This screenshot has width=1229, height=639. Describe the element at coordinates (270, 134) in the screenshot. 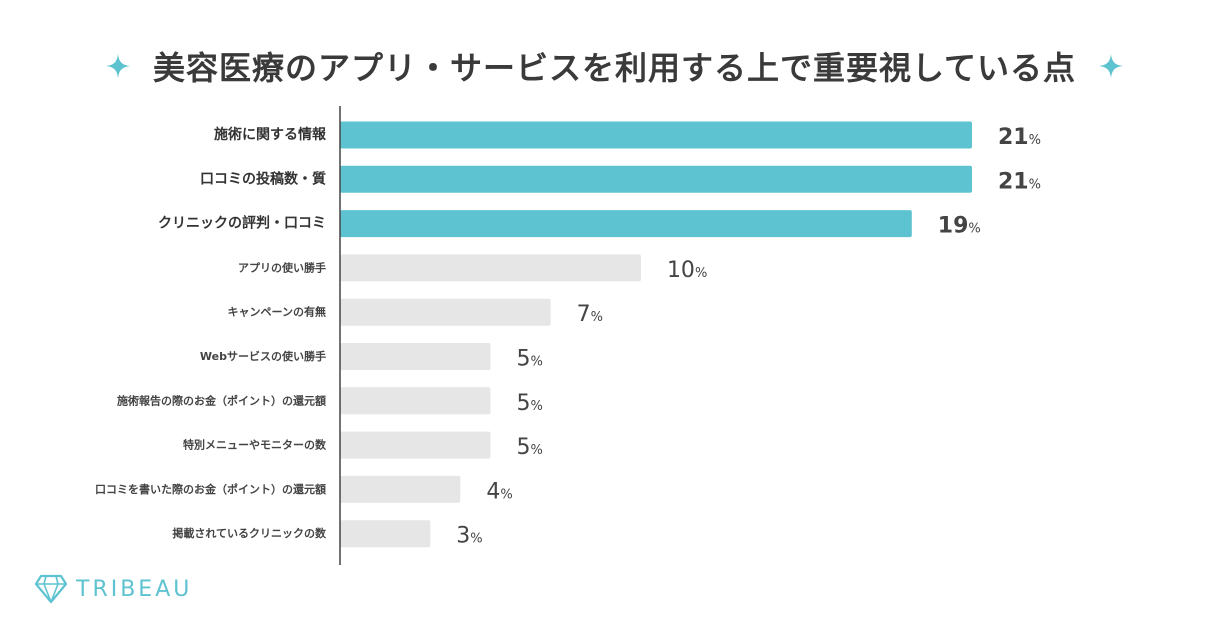

I see `category-label: 施術に関する情報` at that location.